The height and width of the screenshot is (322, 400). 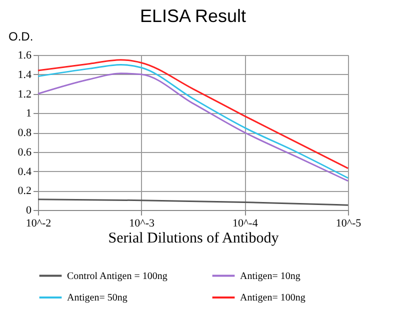 I want to click on legend-label: Antigen= 50ng, so click(x=97, y=298).